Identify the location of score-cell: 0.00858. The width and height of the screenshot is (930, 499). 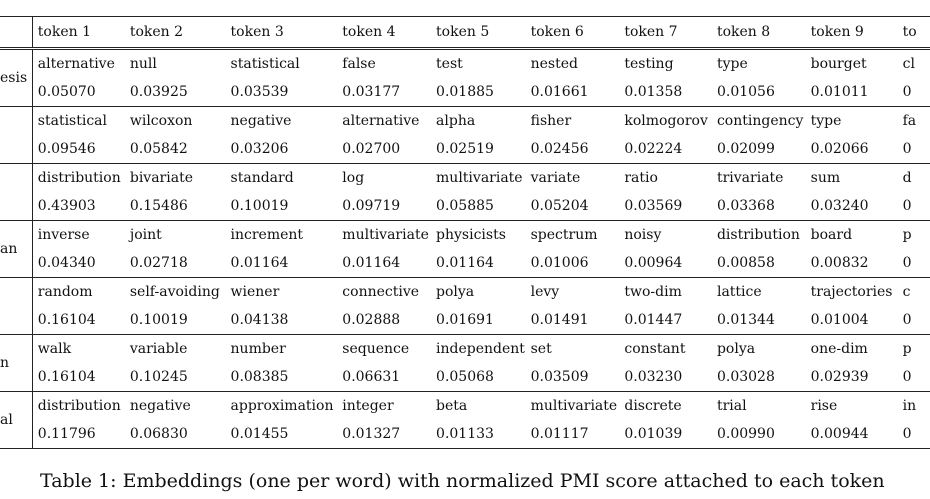
(758, 263).